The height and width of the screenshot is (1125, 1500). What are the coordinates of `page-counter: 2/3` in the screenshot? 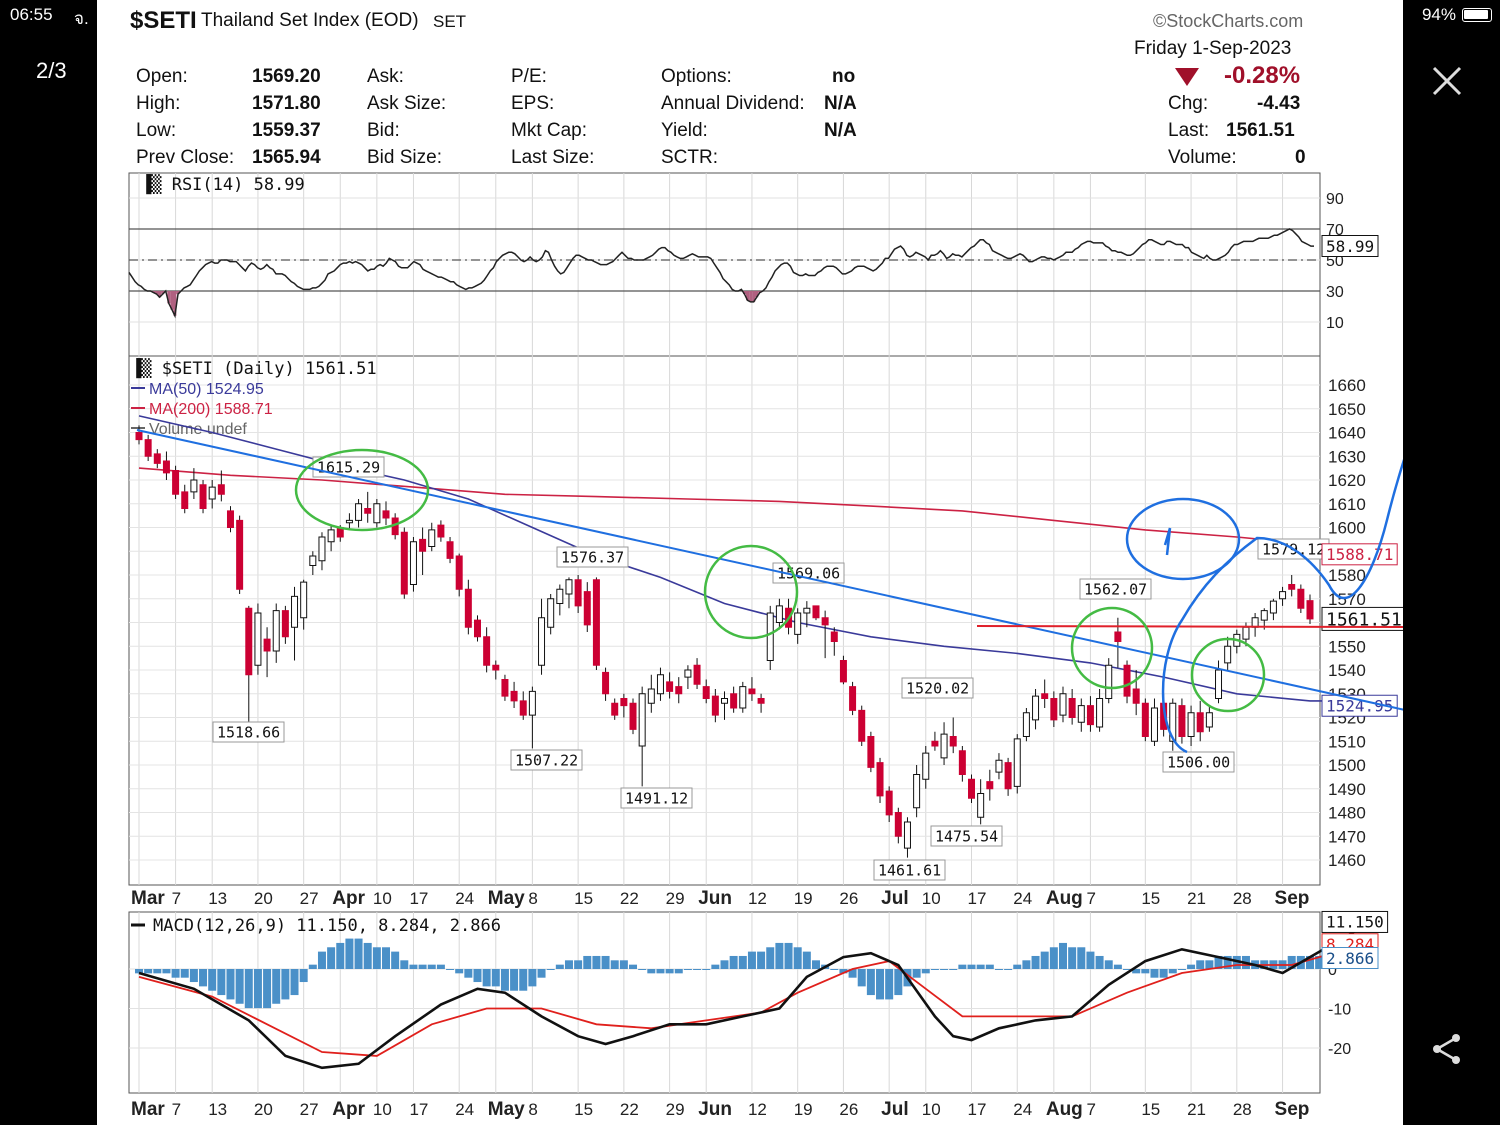 It's located at (51, 70).